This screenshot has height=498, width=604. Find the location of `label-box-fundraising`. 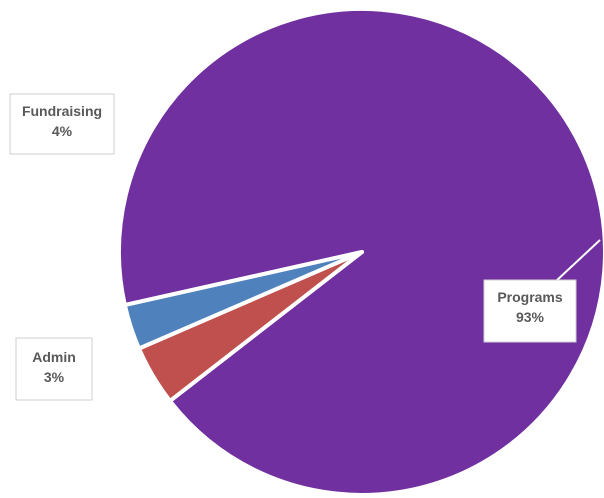

label-box-fundraising is located at coordinates (62, 124).